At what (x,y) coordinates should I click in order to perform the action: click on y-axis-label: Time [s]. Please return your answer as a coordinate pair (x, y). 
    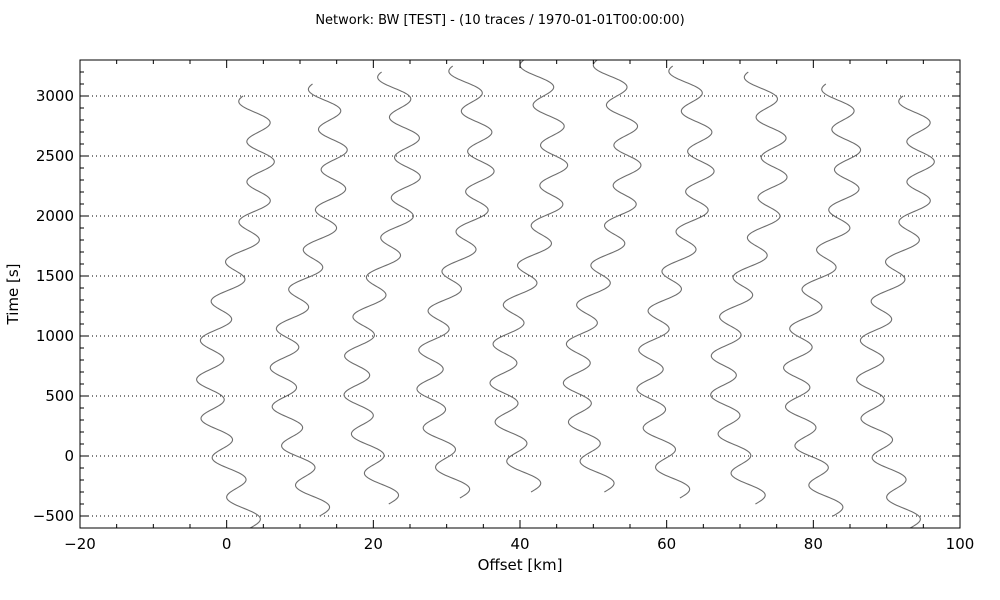
    Looking at the image, I should click on (13, 295).